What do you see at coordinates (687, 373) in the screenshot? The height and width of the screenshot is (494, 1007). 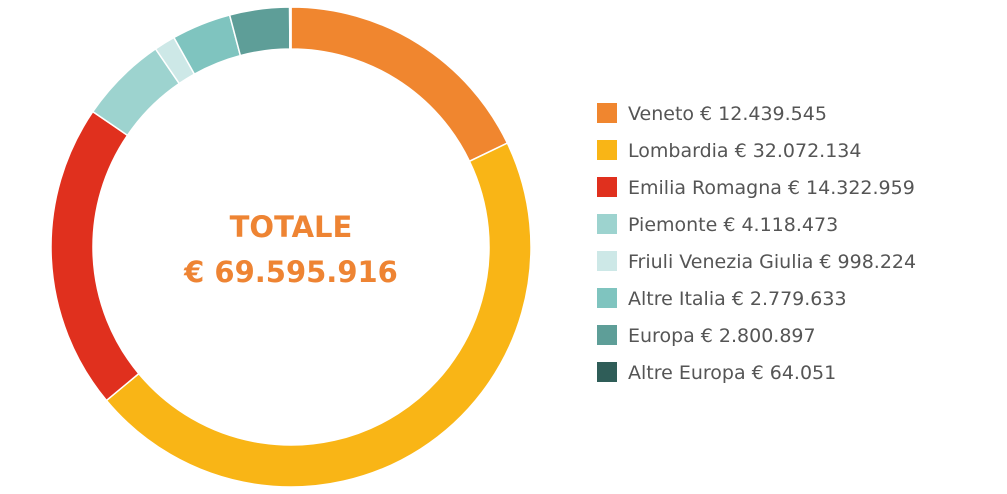 I see `legend-category: Altre Europa` at bounding box center [687, 373].